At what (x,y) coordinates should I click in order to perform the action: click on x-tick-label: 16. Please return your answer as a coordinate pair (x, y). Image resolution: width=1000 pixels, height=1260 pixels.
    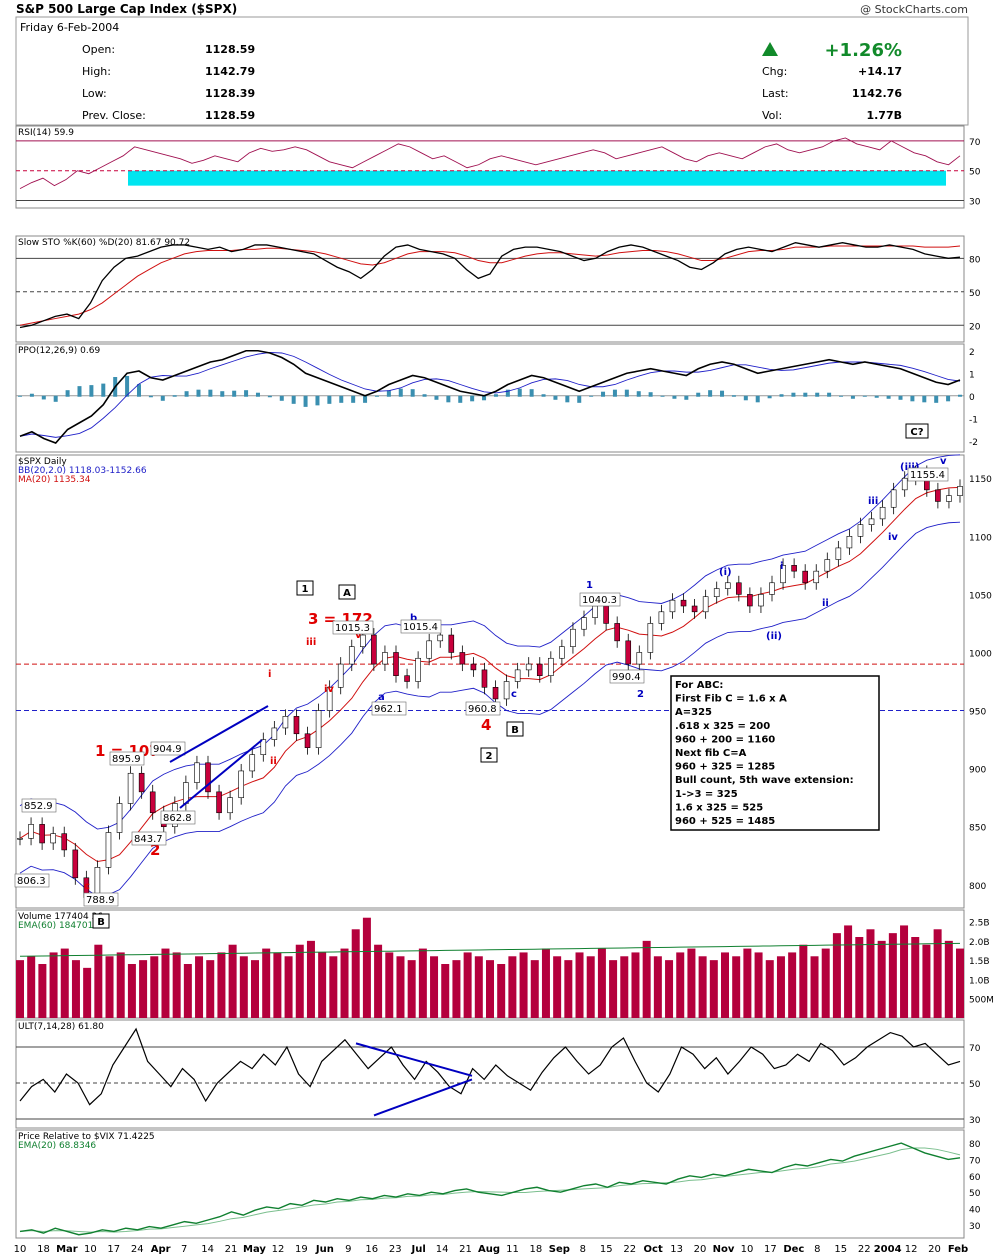
    Looking at the image, I should click on (371, 1249).